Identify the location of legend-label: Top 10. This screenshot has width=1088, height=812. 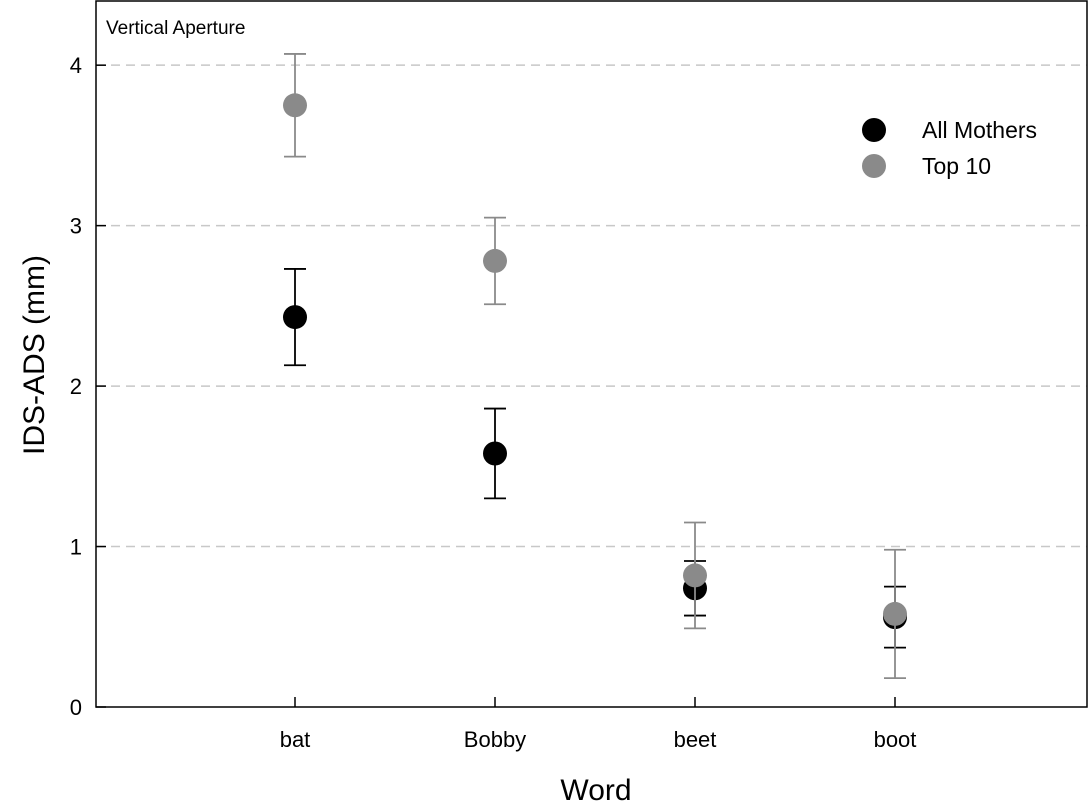
(956, 166).